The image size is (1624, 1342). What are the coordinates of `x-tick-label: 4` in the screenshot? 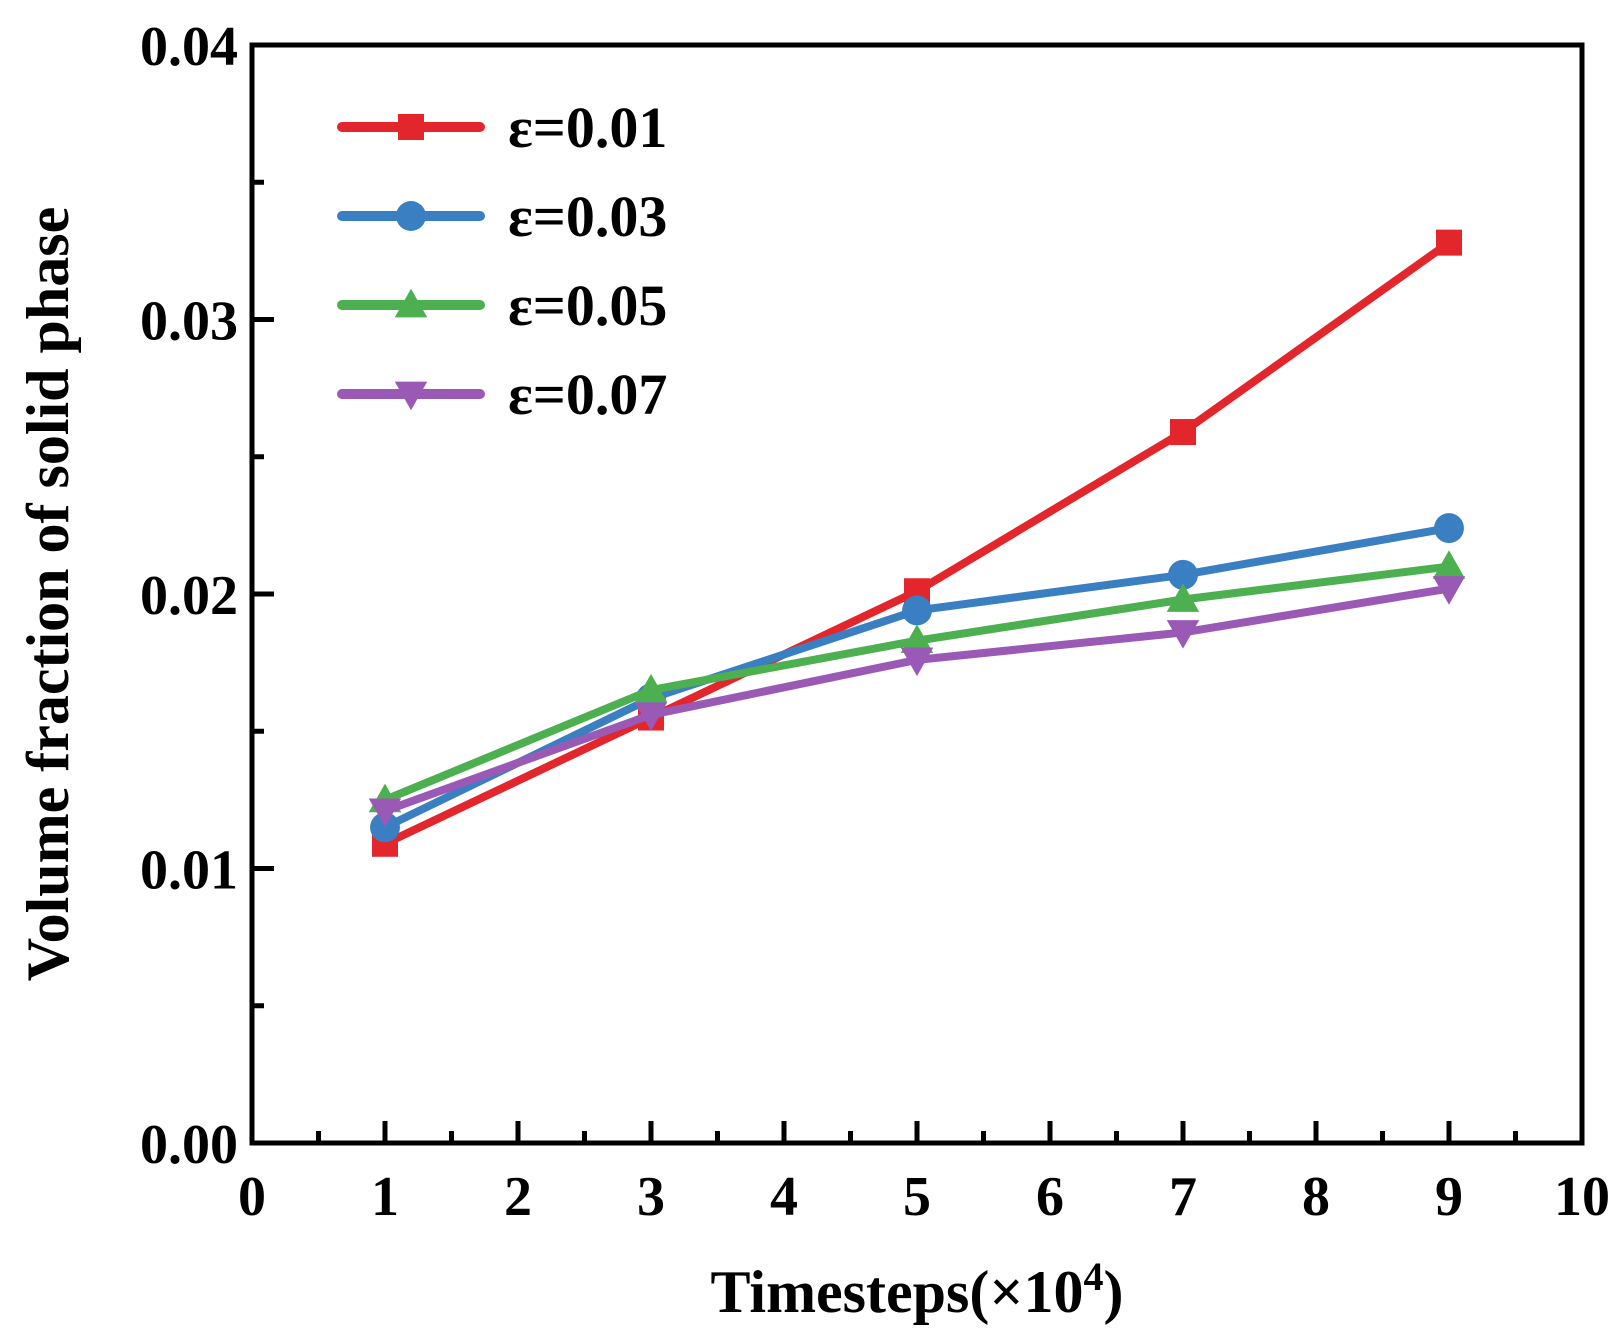 It's located at (784, 1197).